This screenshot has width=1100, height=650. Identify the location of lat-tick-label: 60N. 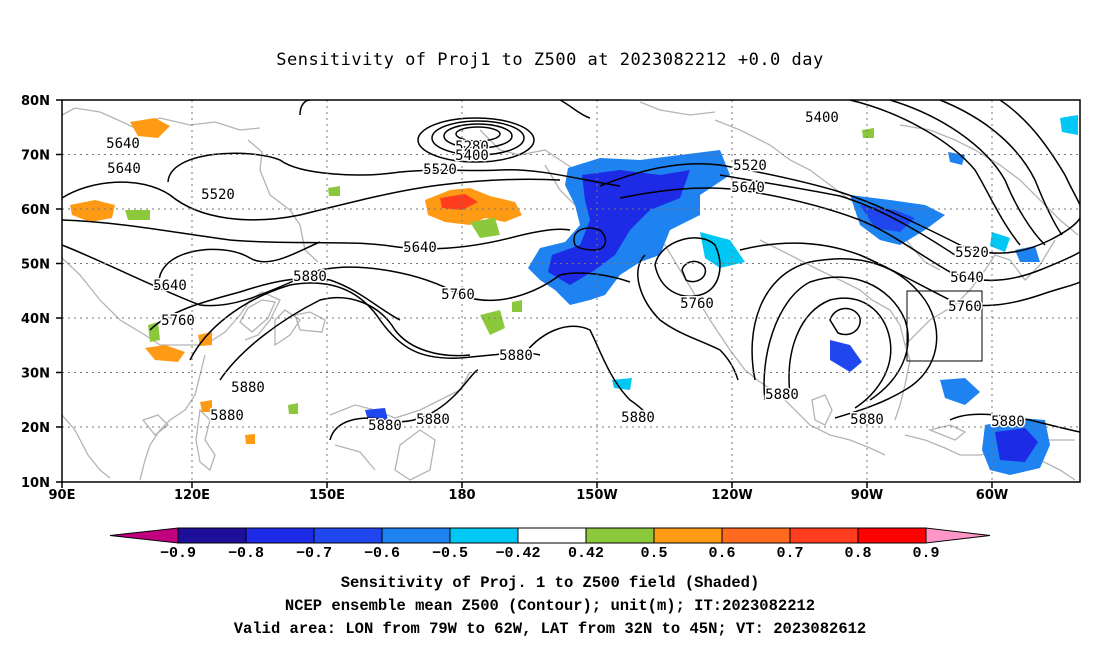
(35, 210).